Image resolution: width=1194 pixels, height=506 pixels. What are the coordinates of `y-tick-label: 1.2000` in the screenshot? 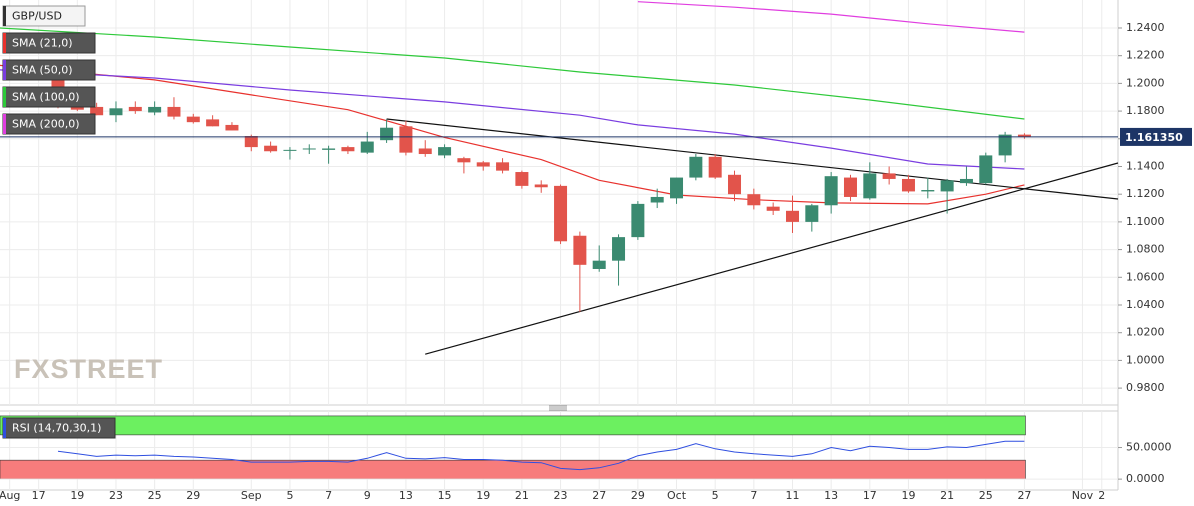 It's located at (1145, 82).